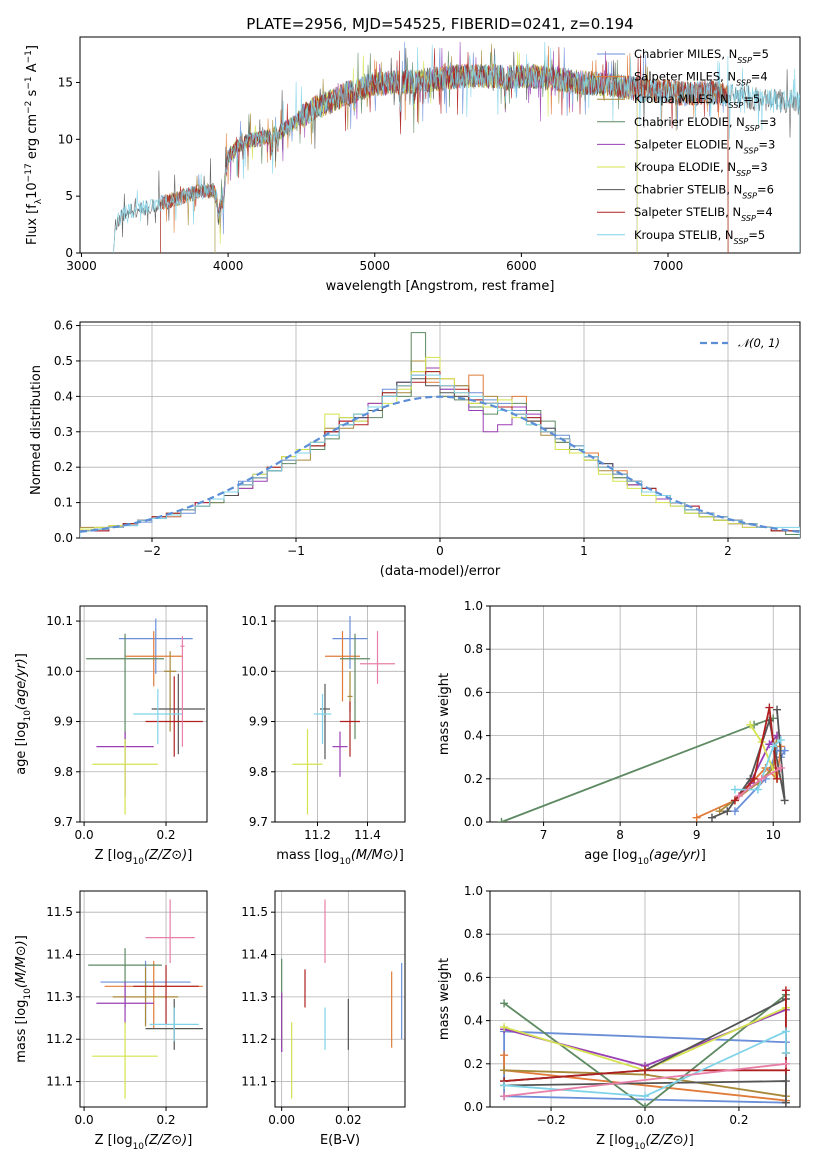 This screenshot has width=819, height=1170. Describe the element at coordinates (701, 56) in the screenshot. I see `legend-label: Chabrier MILES, NSSP=5` at that location.